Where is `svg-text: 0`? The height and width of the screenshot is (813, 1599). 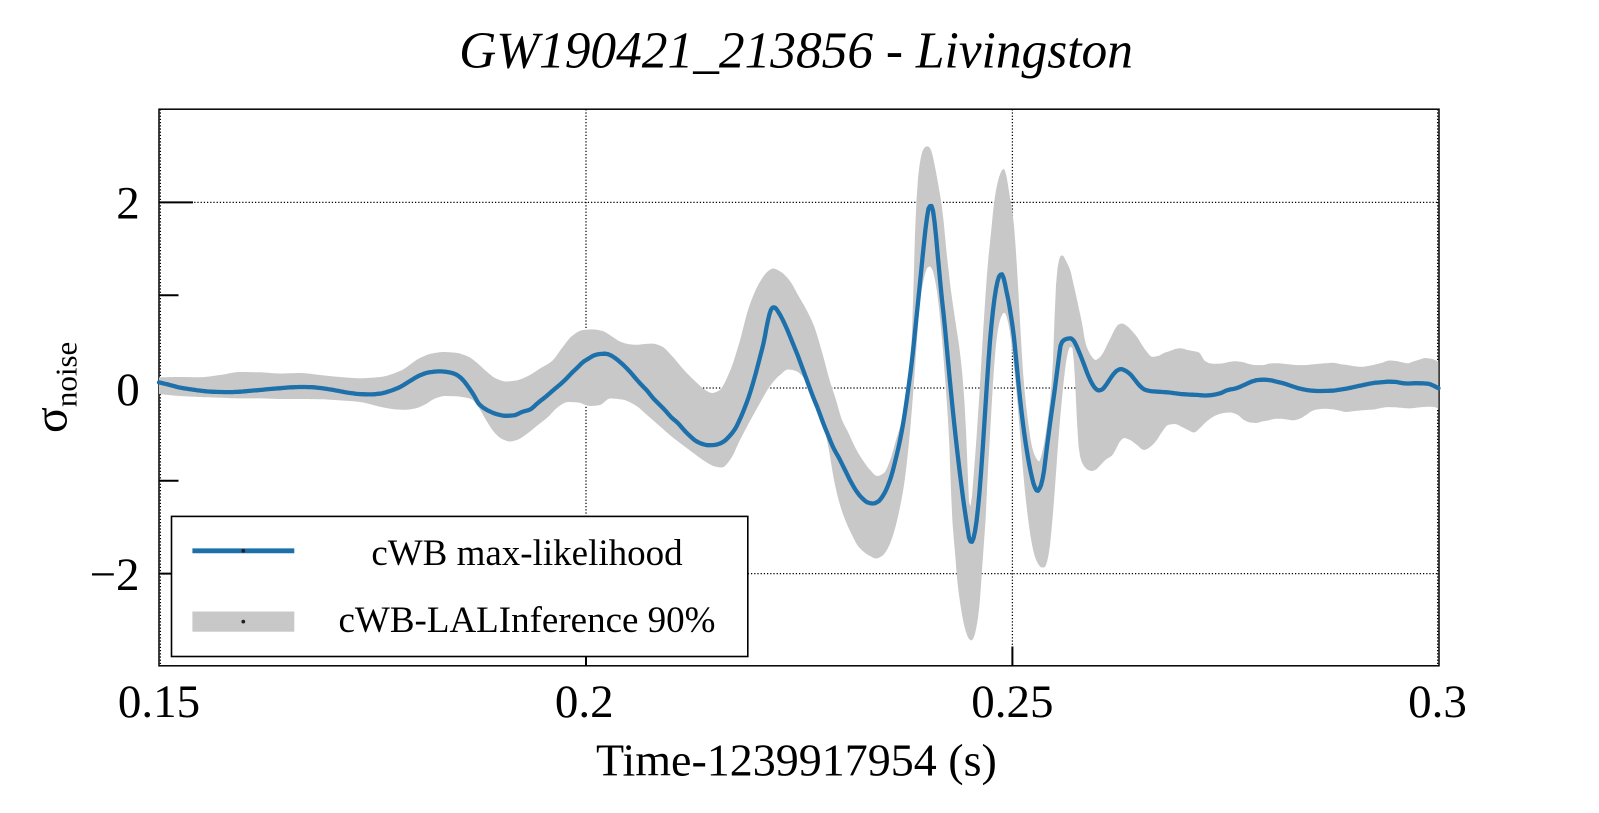
svg-text: 0 is located at coordinates (128, 390).